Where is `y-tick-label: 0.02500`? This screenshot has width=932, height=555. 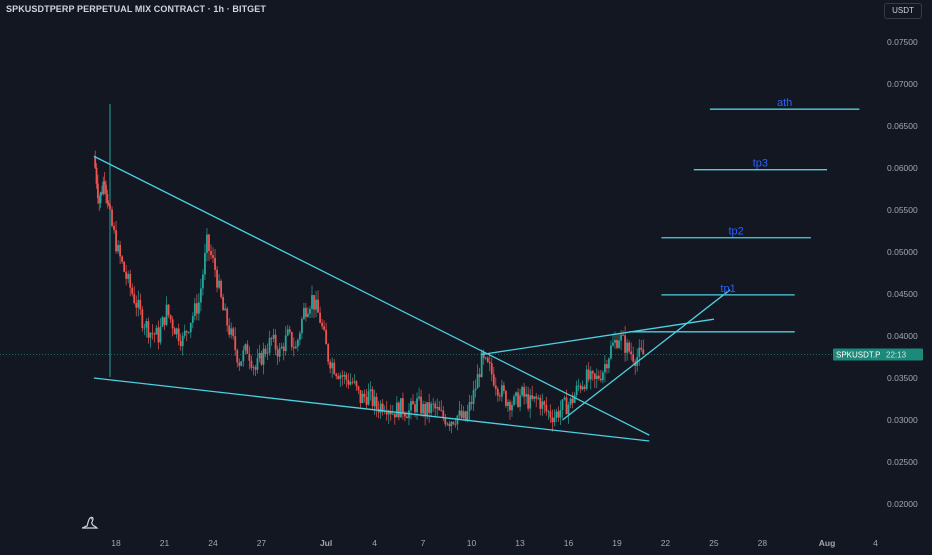 y-tick-label: 0.02500 is located at coordinates (902, 462).